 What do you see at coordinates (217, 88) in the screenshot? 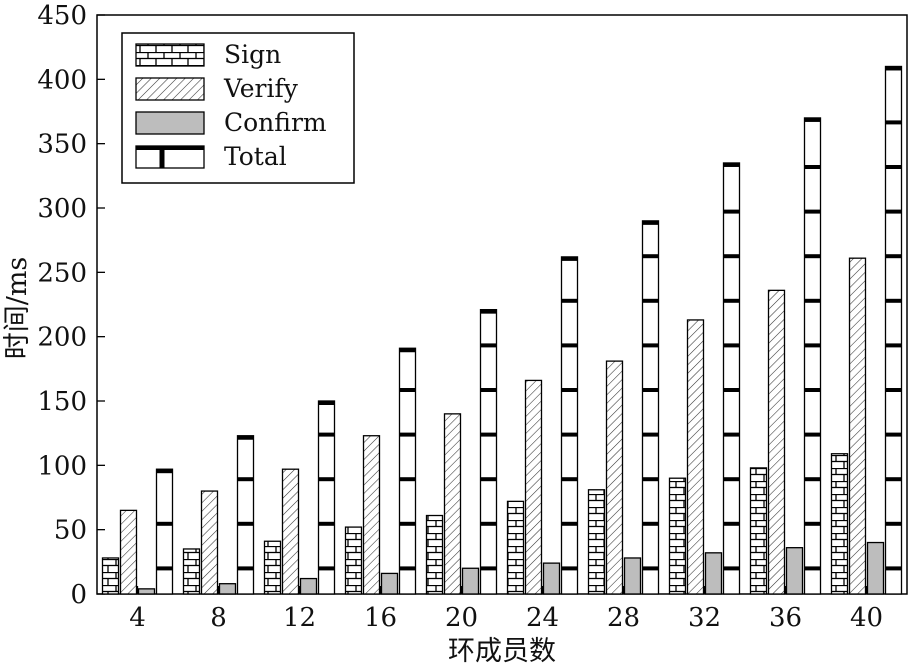
I see `legend-item-verify: Verify` at bounding box center [217, 88].